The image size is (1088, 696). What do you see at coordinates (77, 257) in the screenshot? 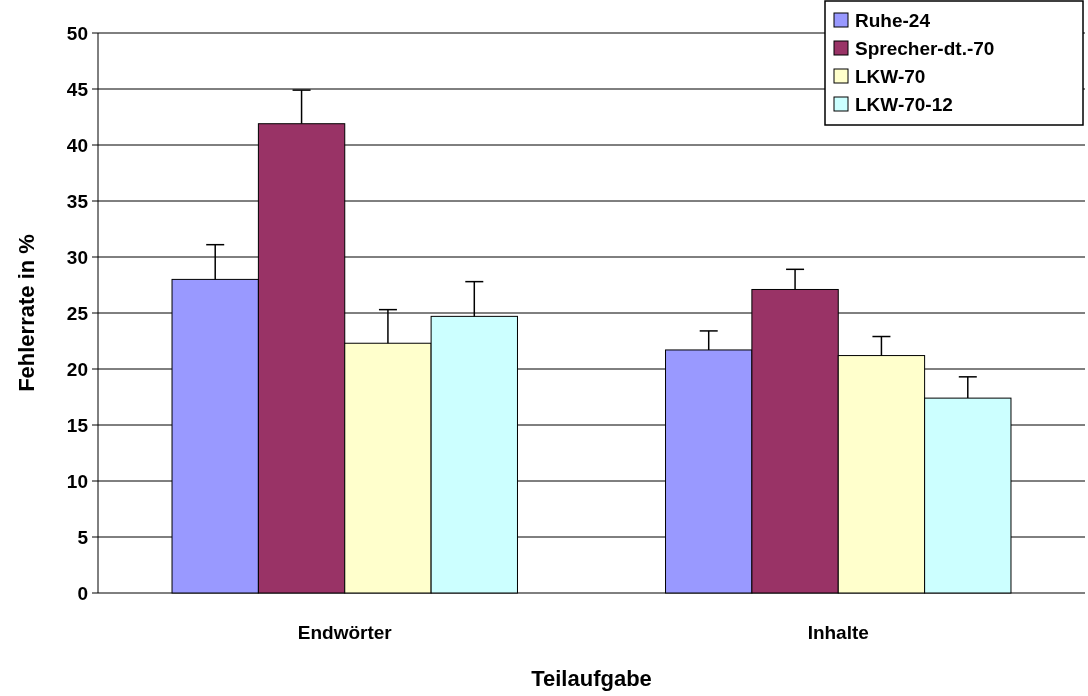
I see `y-tick-label: 30` at bounding box center [77, 257].